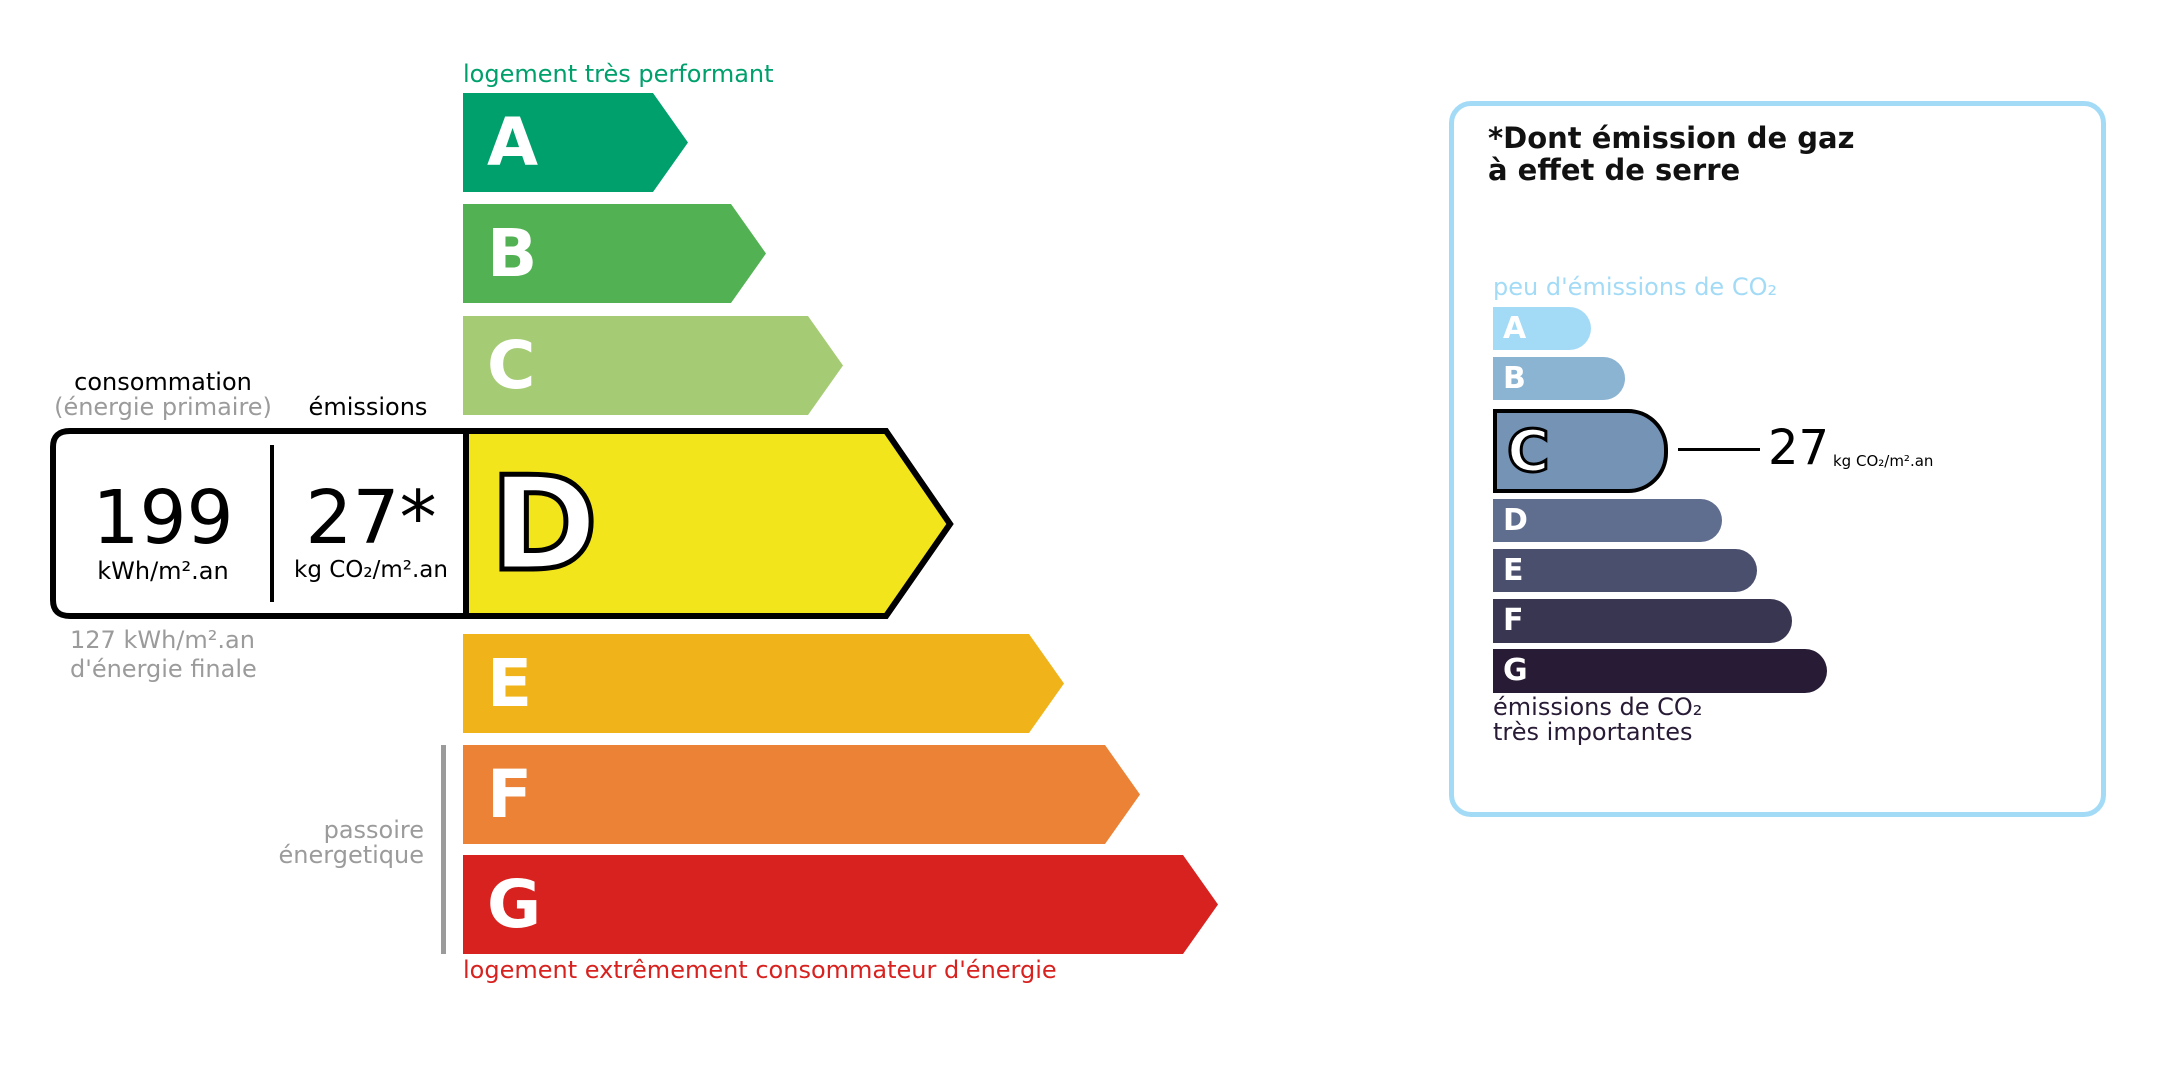 The width and height of the screenshot is (2169, 1079). Describe the element at coordinates (840, 904) in the screenshot. I see `class-bar-g: G` at that location.